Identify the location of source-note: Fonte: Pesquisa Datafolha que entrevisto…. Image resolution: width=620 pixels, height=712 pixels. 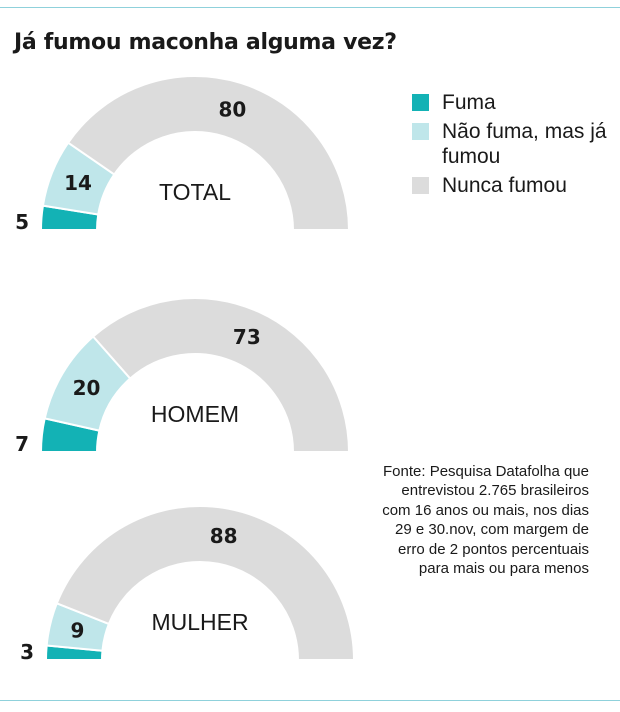
(485, 520).